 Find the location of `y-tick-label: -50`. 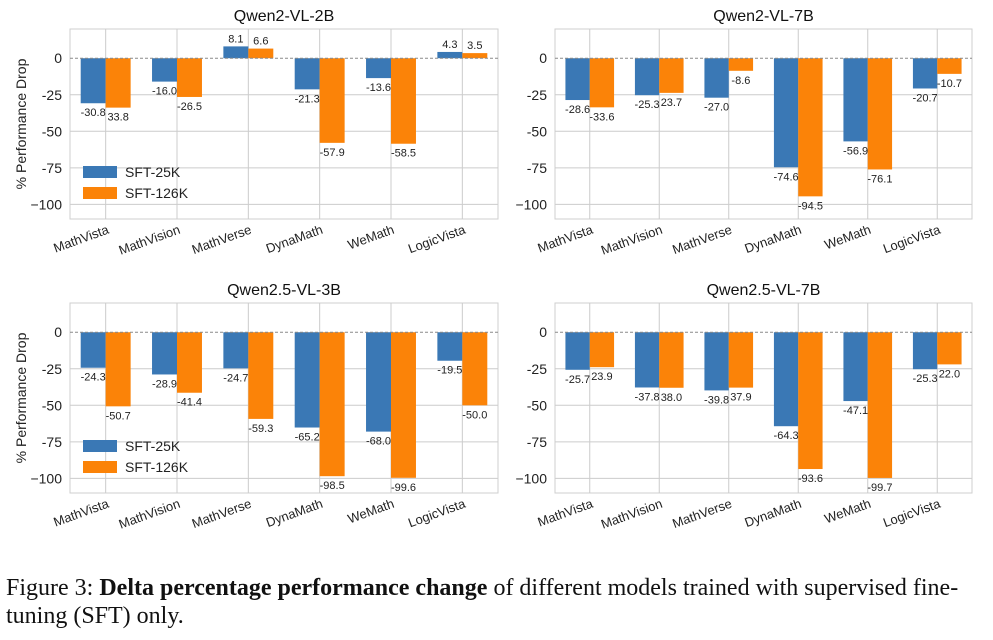

y-tick-label: -50 is located at coordinates (52, 405).